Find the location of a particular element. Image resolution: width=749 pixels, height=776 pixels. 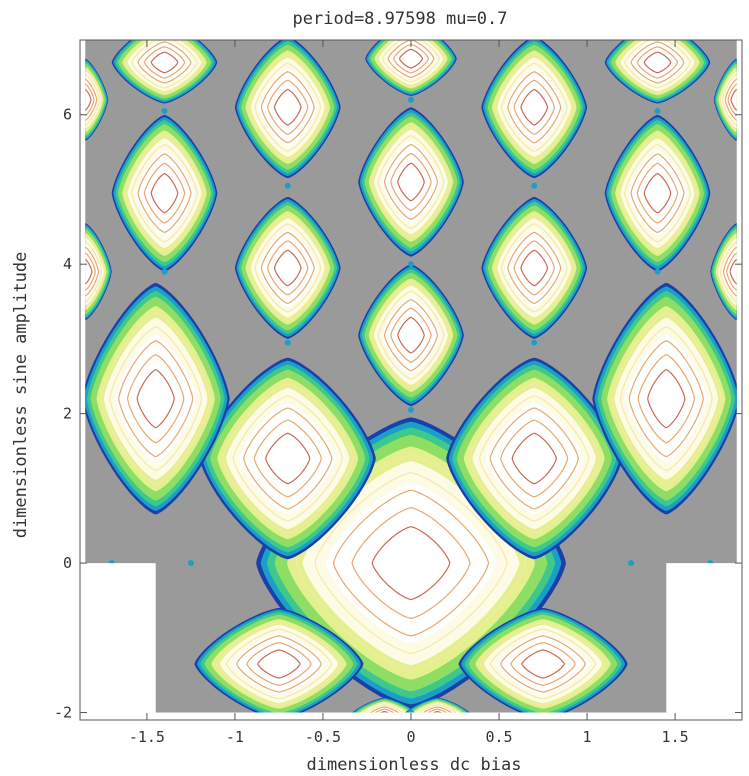

x-tick-label: -1.5 is located at coordinates (147, 737).